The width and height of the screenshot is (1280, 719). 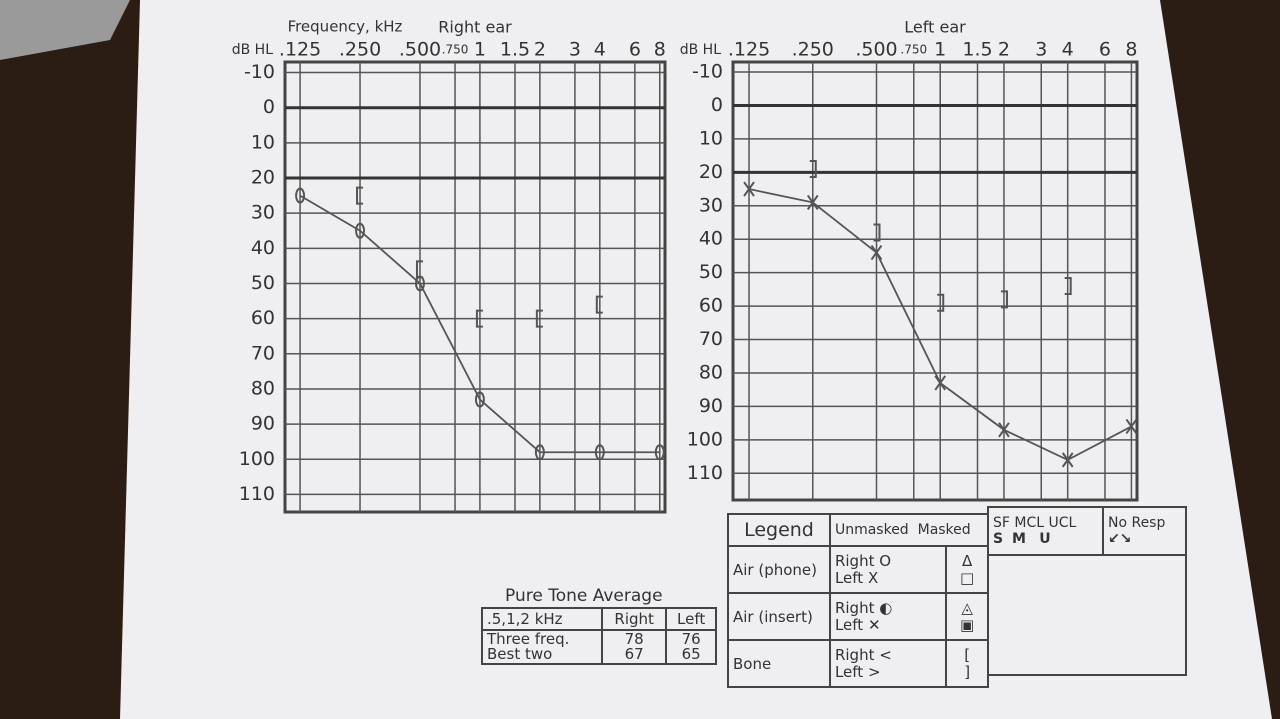 What do you see at coordinates (779, 570) in the screenshot?
I see `cell: Air (phone)` at bounding box center [779, 570].